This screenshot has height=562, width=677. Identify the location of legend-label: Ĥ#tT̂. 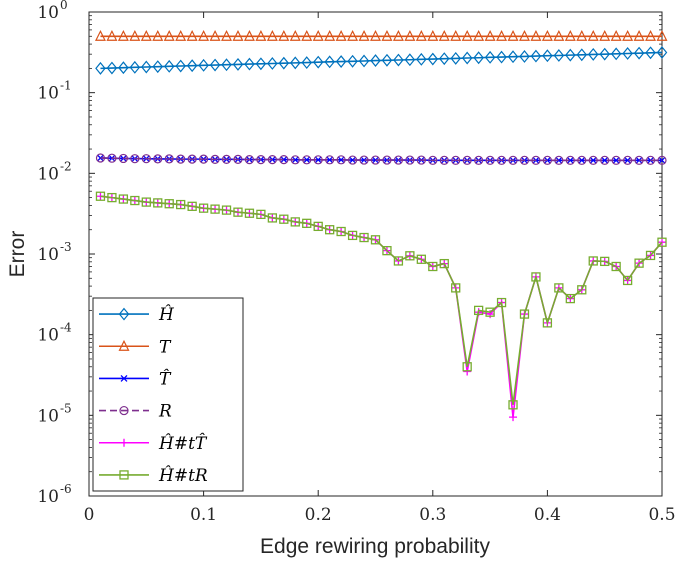
(183, 443).